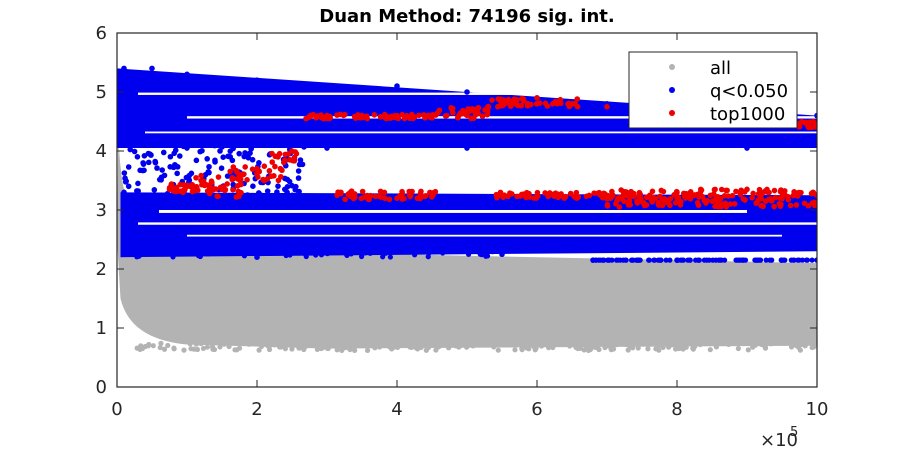 This screenshot has width=900, height=450. Describe the element at coordinates (794, 432) in the screenshot. I see `x-exponent-power: 5` at that location.